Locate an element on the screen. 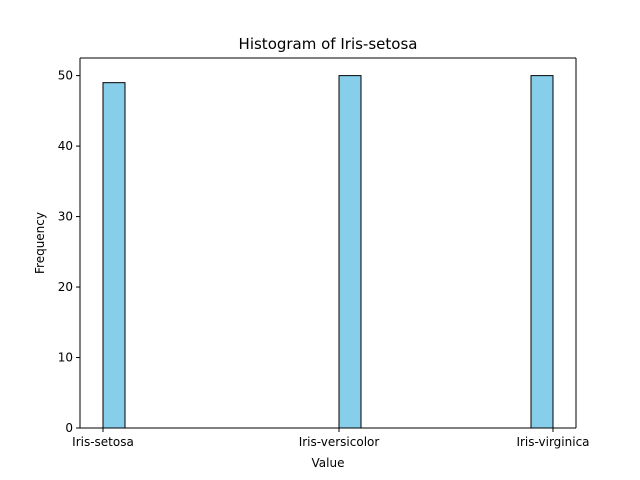 The height and width of the screenshot is (480, 640). y-tick-label: 10 is located at coordinates (65, 358).